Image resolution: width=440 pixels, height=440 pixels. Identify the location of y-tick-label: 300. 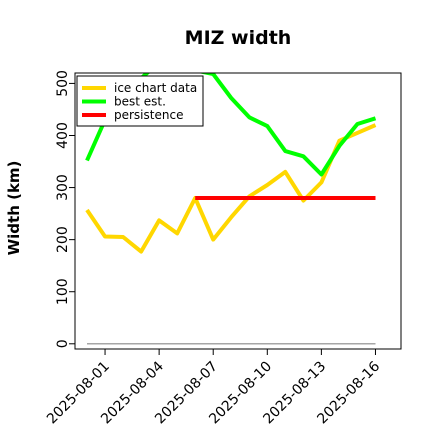
(63, 187).